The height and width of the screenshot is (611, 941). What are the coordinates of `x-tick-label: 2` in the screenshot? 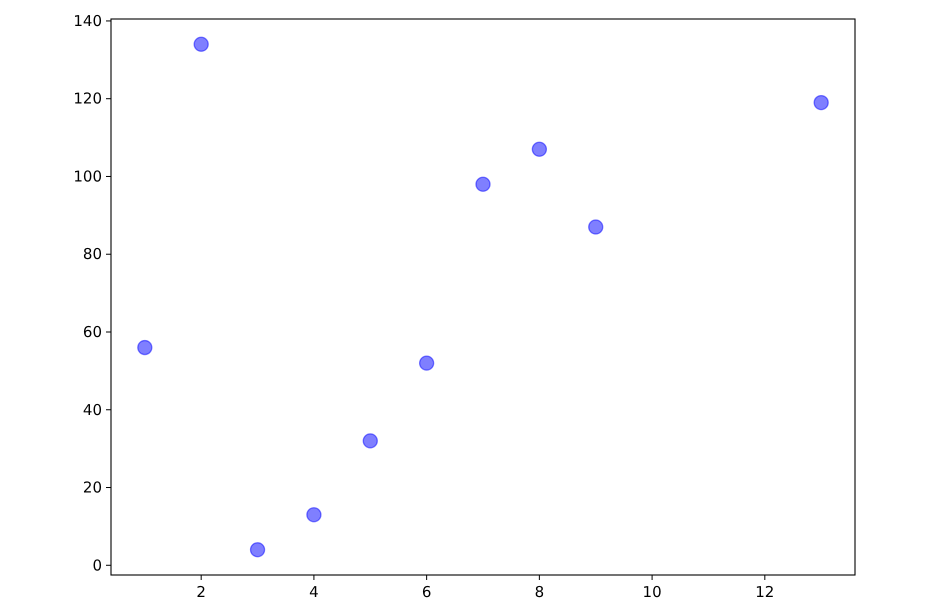 It's located at (201, 592).